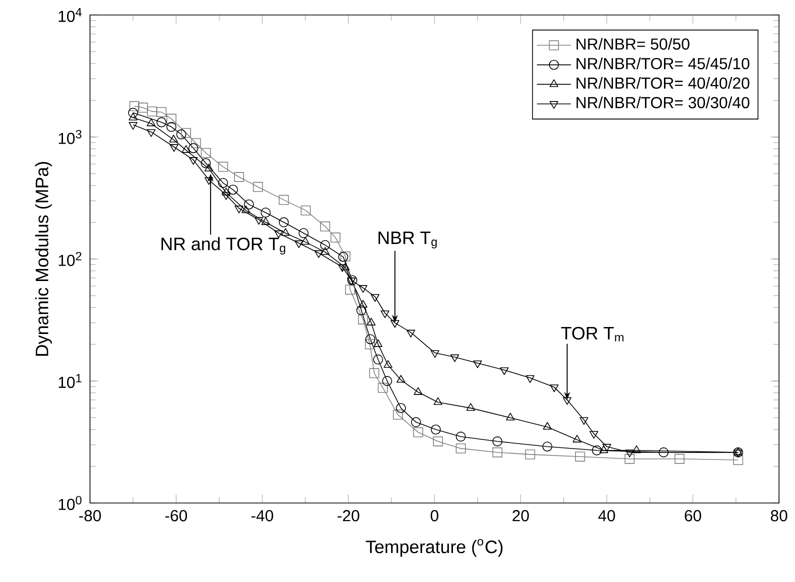 The width and height of the screenshot is (795, 582). What do you see at coordinates (633, 44) in the screenshot?
I see `legend-label: NR/NBR= 50/50` at bounding box center [633, 44].